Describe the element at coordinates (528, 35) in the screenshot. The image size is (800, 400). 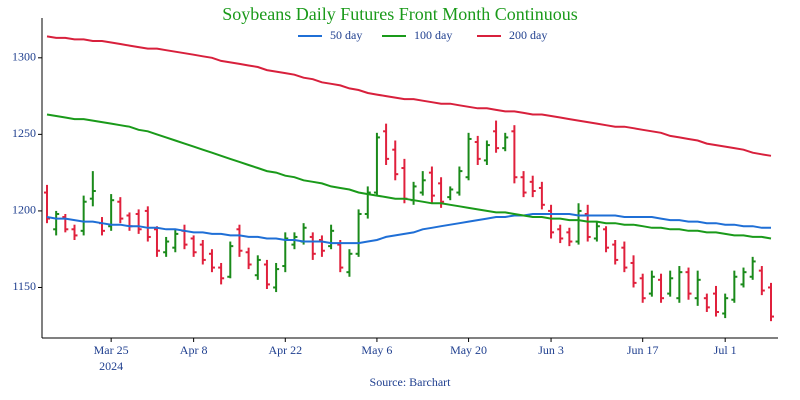
I see `legend-label: 200 day` at that location.